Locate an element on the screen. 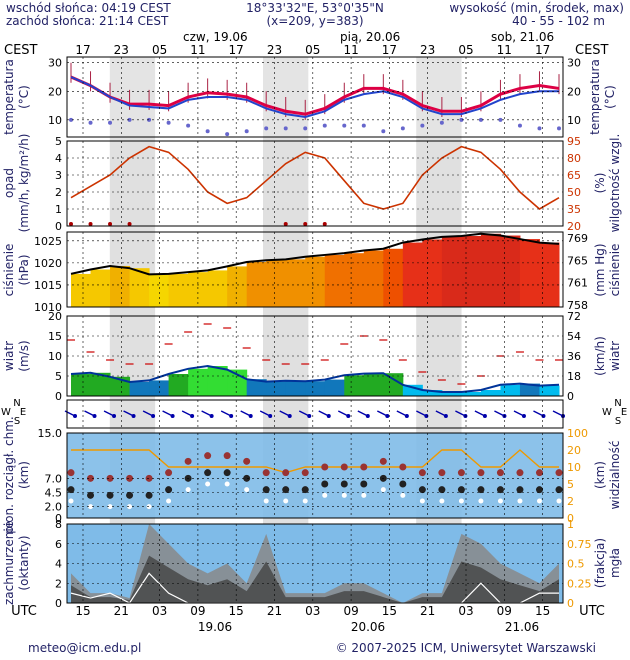 The width and height of the screenshot is (630, 660). top-hour-label: 23 is located at coordinates (121, 50).